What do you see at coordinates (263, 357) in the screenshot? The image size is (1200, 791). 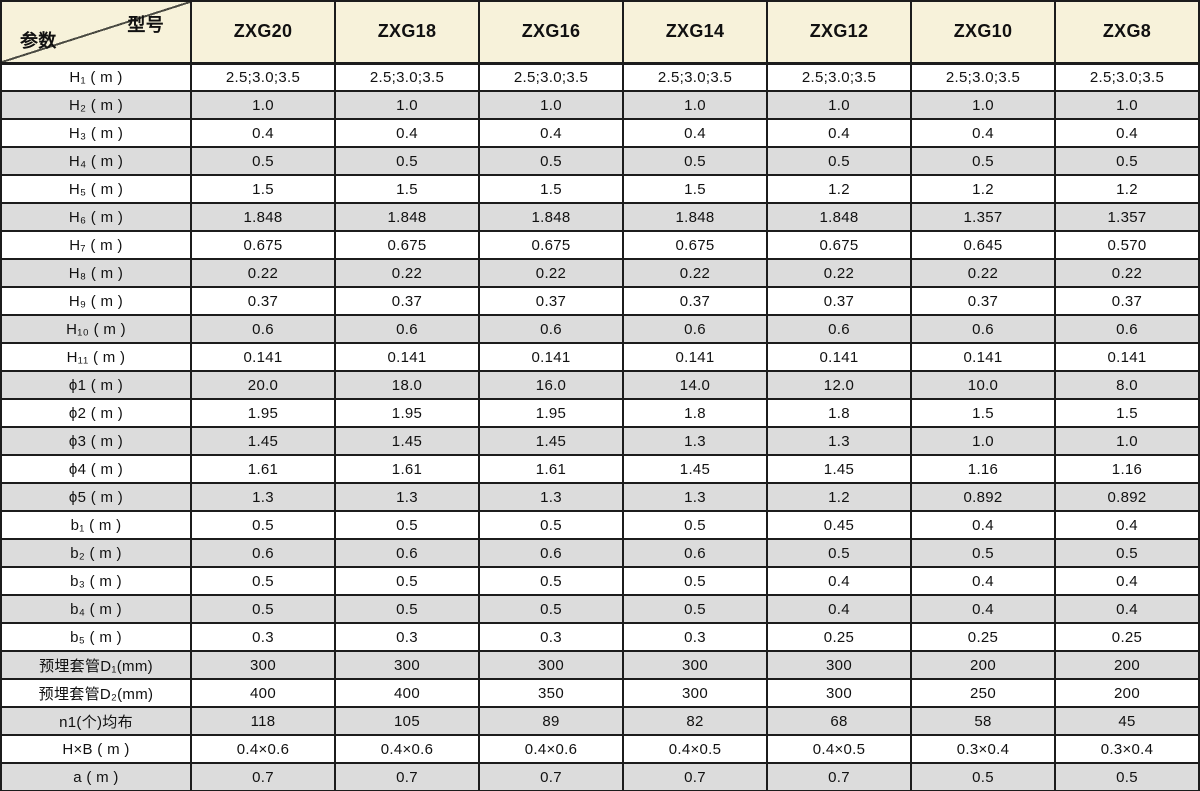 I see `value-cell: 0.141` at bounding box center [263, 357].